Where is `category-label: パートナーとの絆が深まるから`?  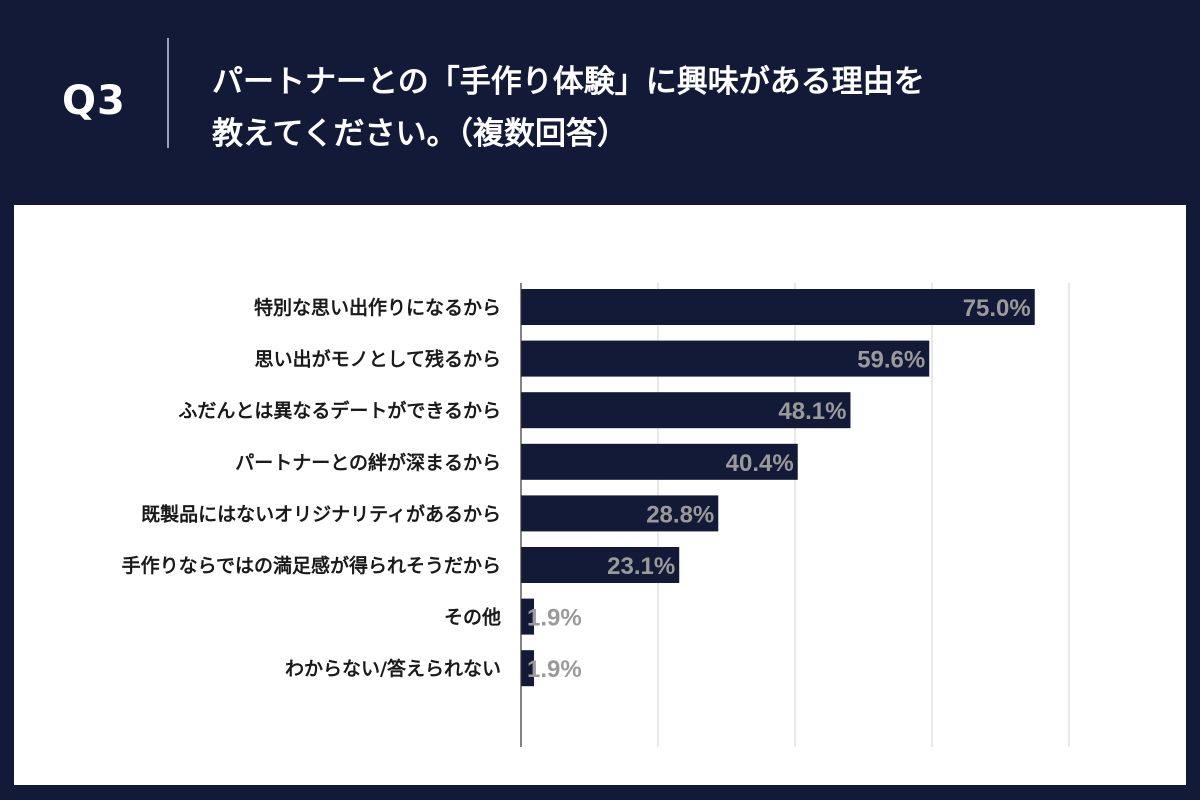
category-label: パートナーとの絆が深まるから is located at coordinates (368, 462).